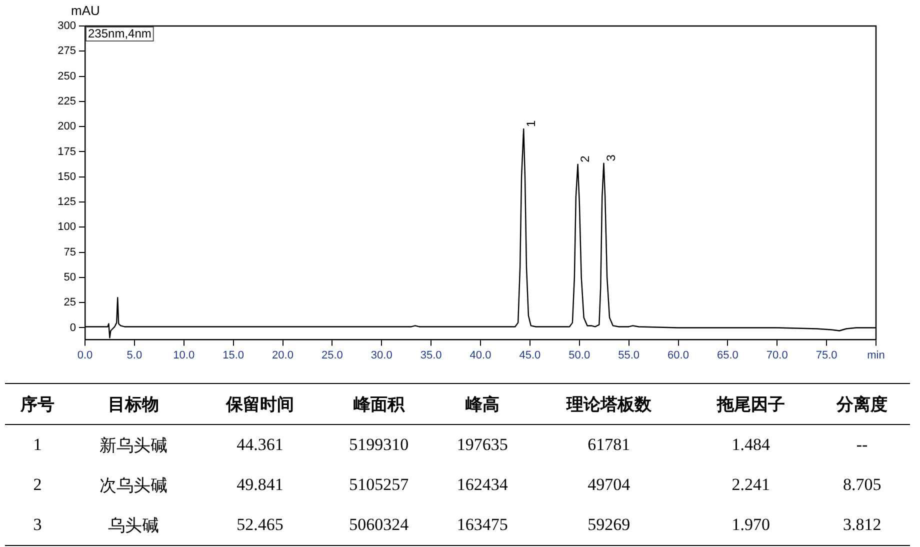 This screenshot has height=547, width=920. What do you see at coordinates (133, 404) in the screenshot?
I see `category-label: 目标物` at bounding box center [133, 404].